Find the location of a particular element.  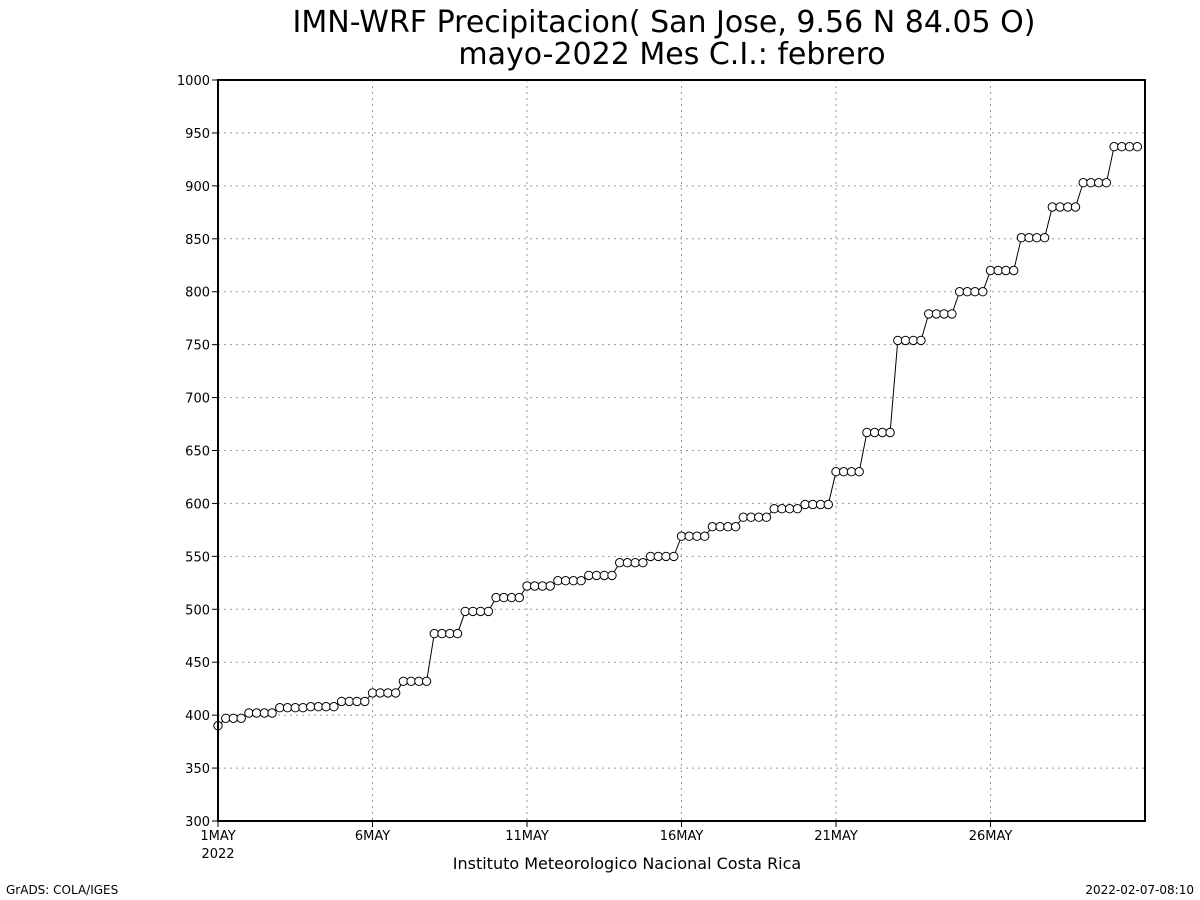

y-tick-label: 400 is located at coordinates (197, 716).